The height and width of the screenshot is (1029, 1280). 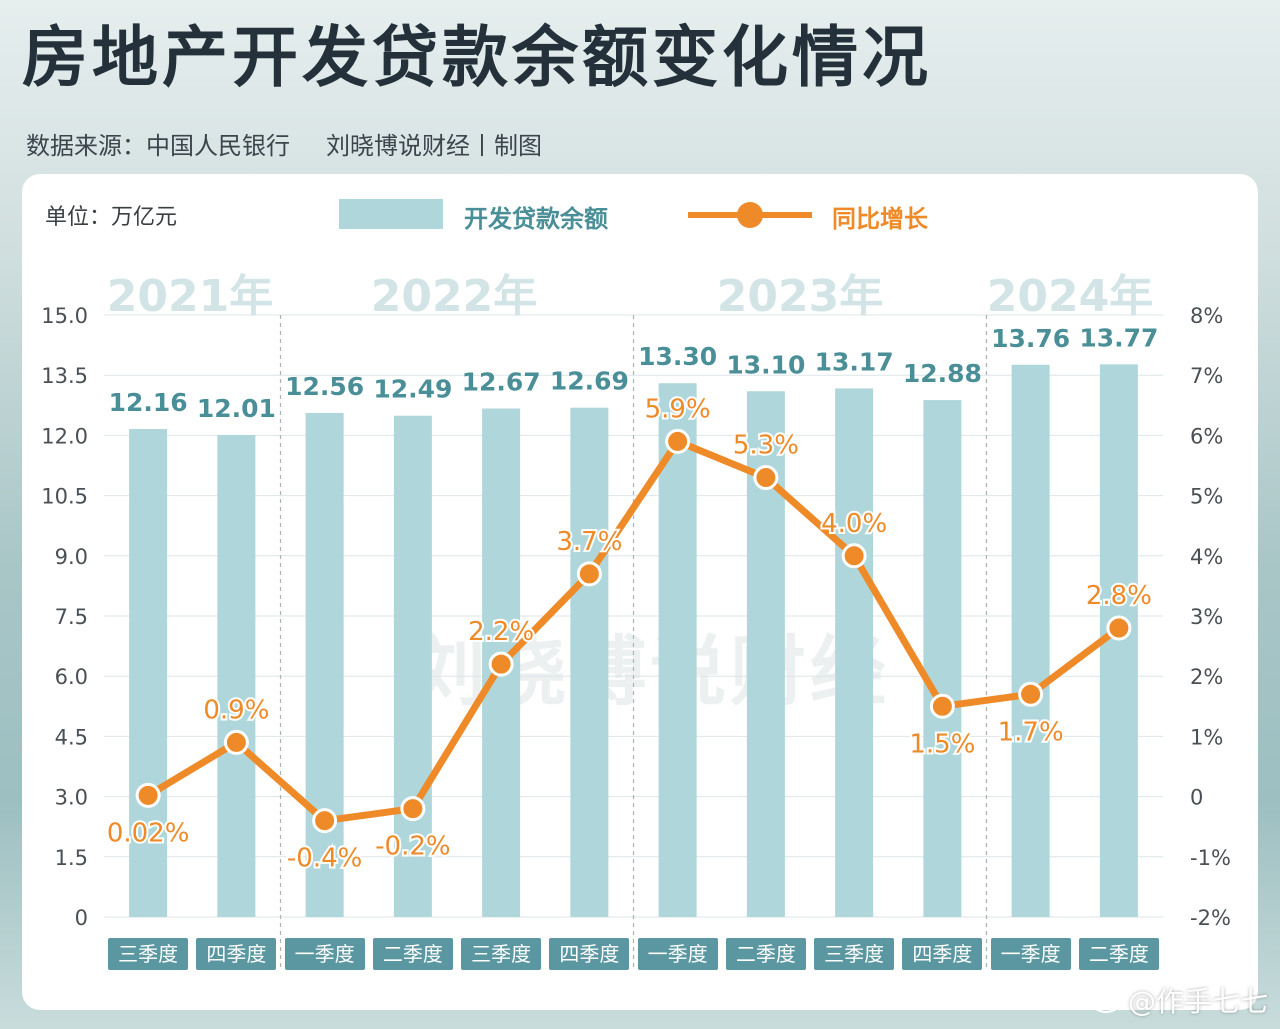 I want to click on growth-value-label: 4.0%, so click(x=854, y=524).